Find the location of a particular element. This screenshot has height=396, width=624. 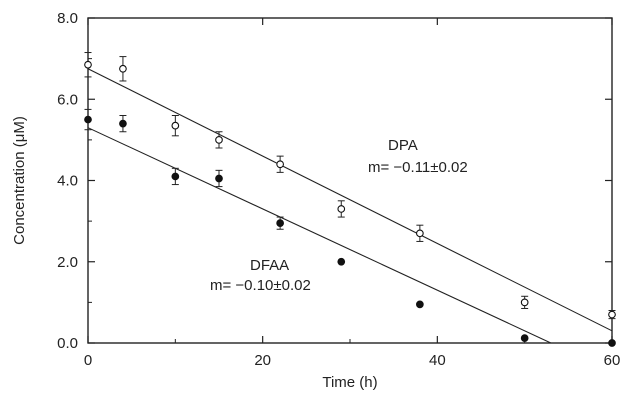

y-tick-label: 2.0 is located at coordinates (67, 262).